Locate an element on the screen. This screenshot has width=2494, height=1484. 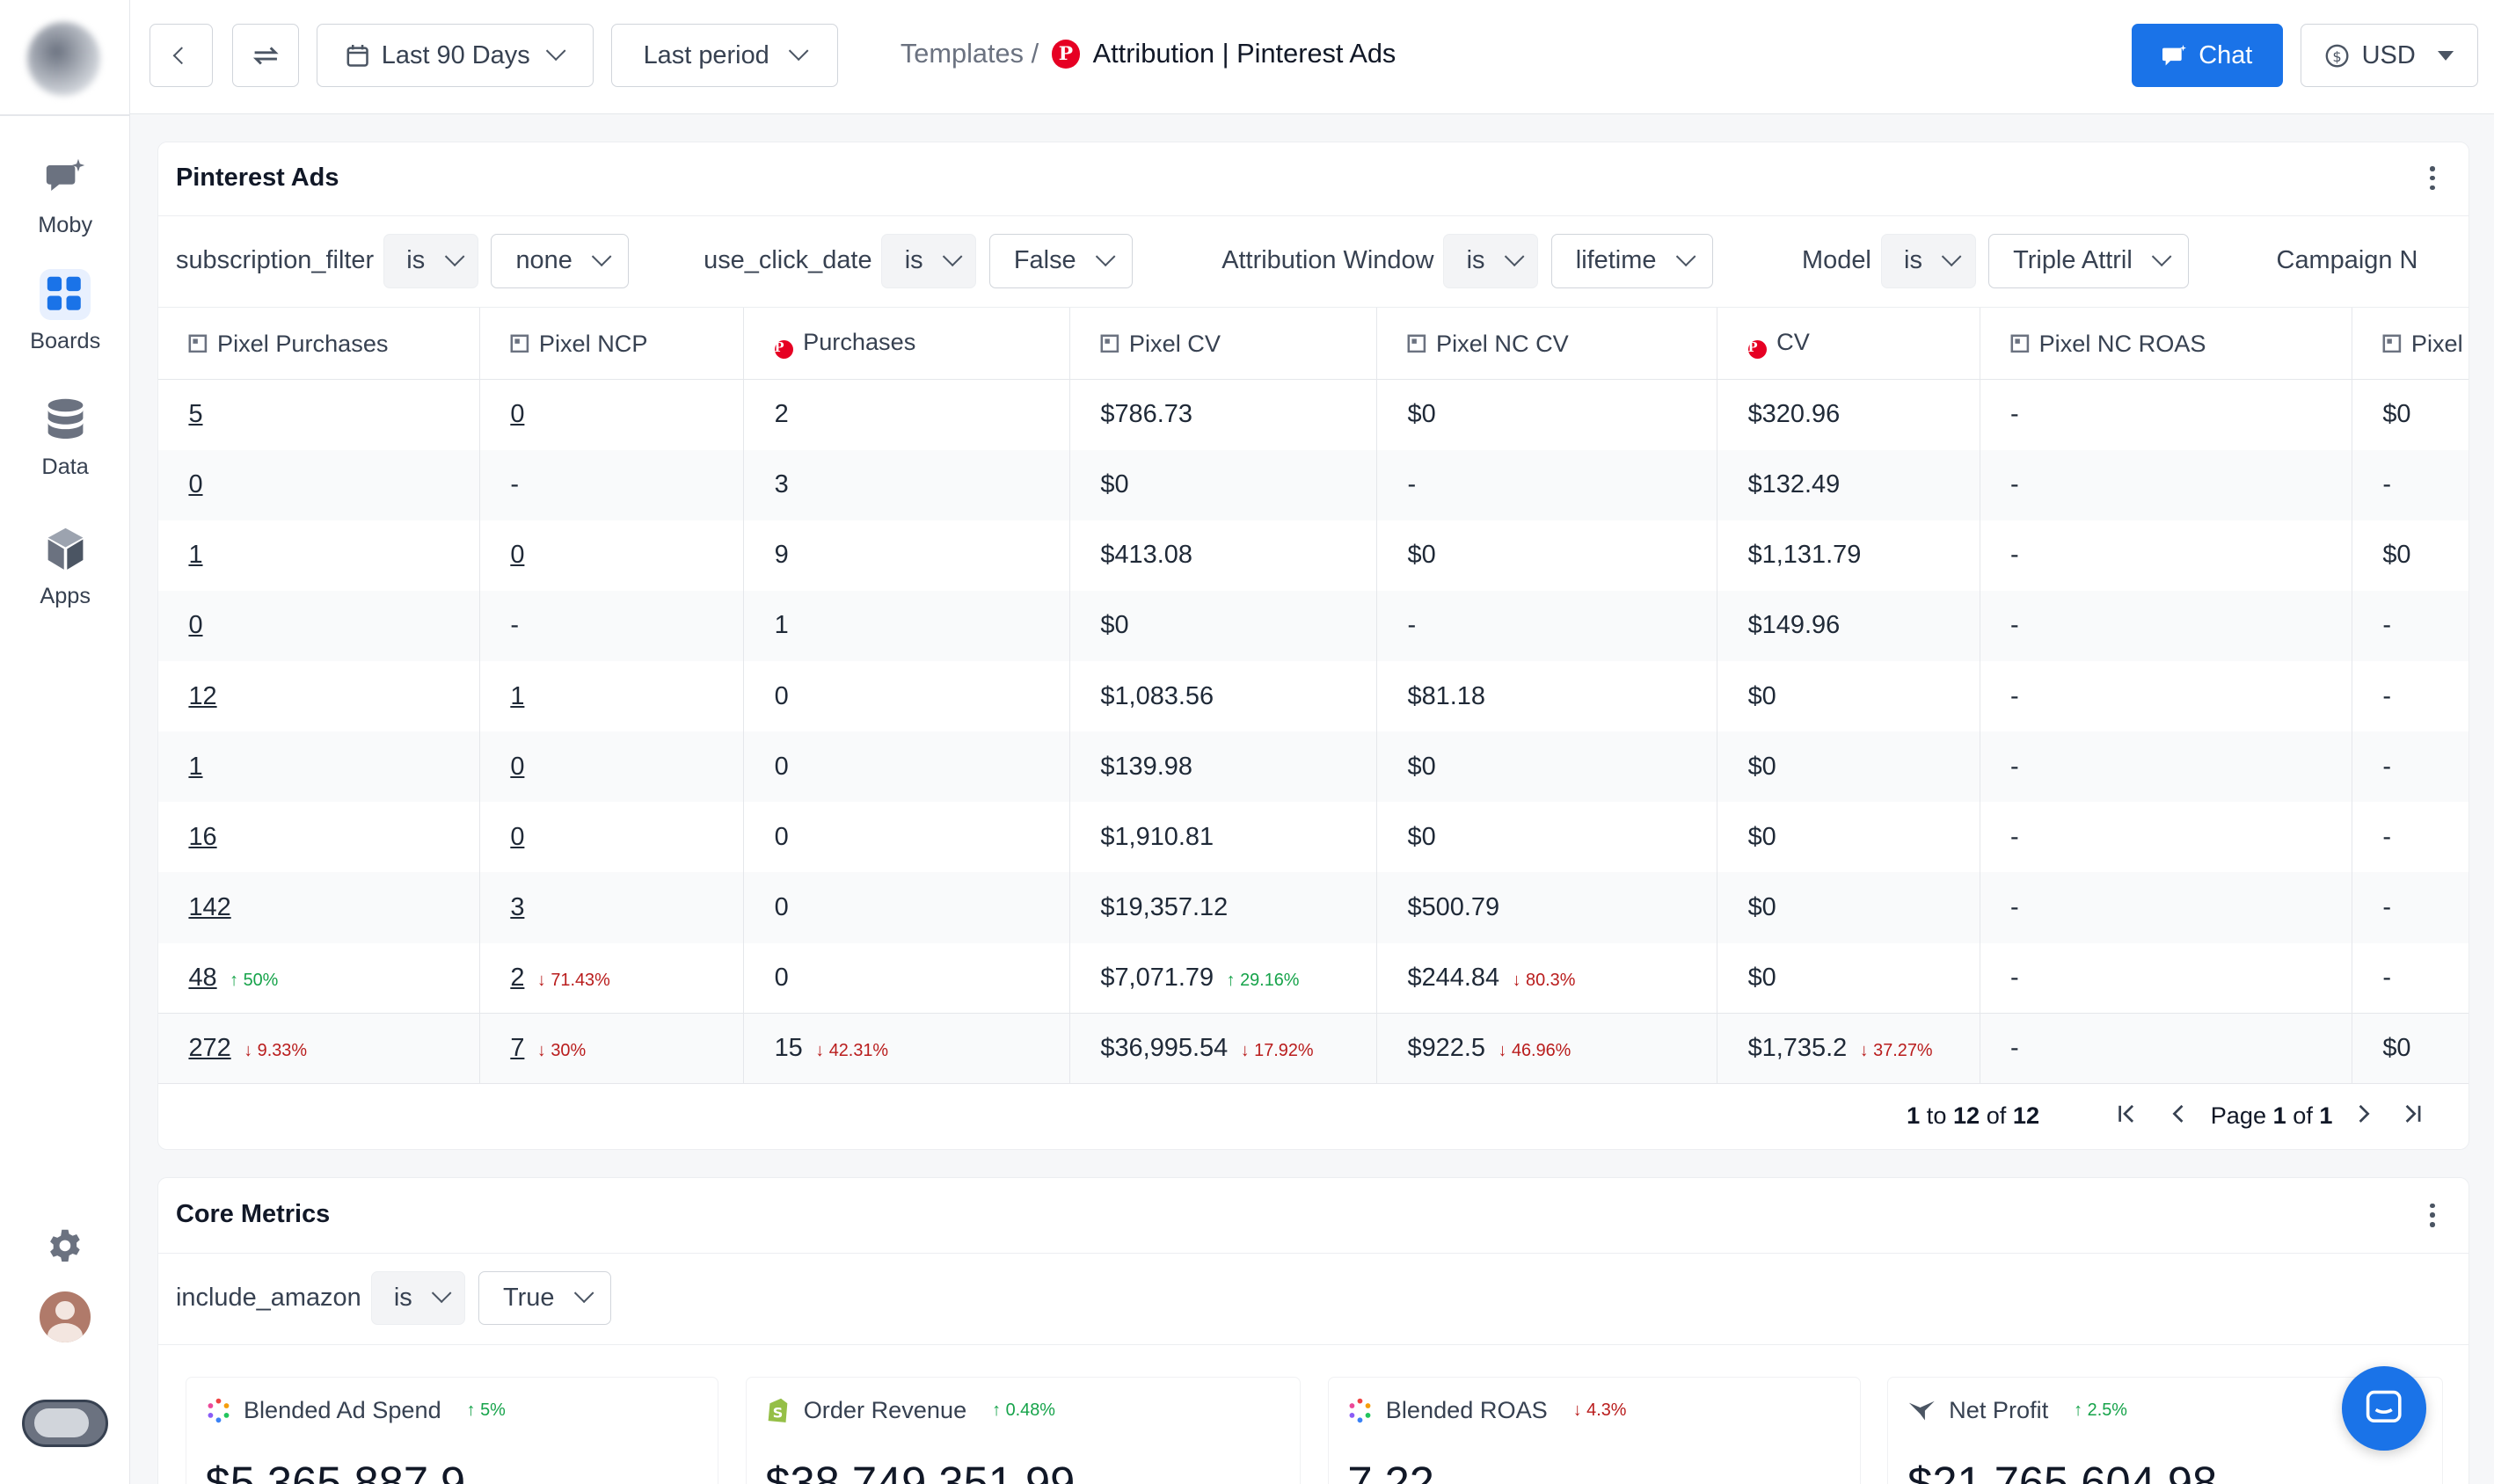
column-header: Pixel Purchases is located at coordinates (319, 345).